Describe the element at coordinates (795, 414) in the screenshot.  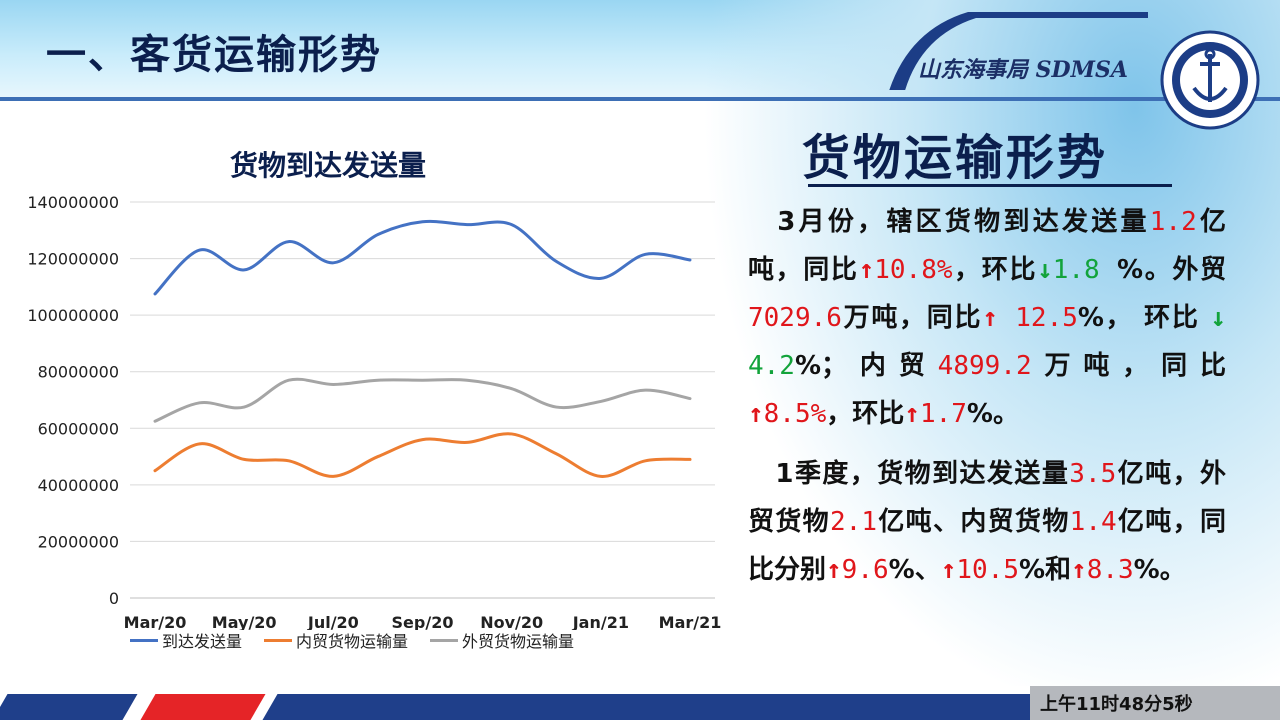
I see `highlight-value: 8.5%` at that location.